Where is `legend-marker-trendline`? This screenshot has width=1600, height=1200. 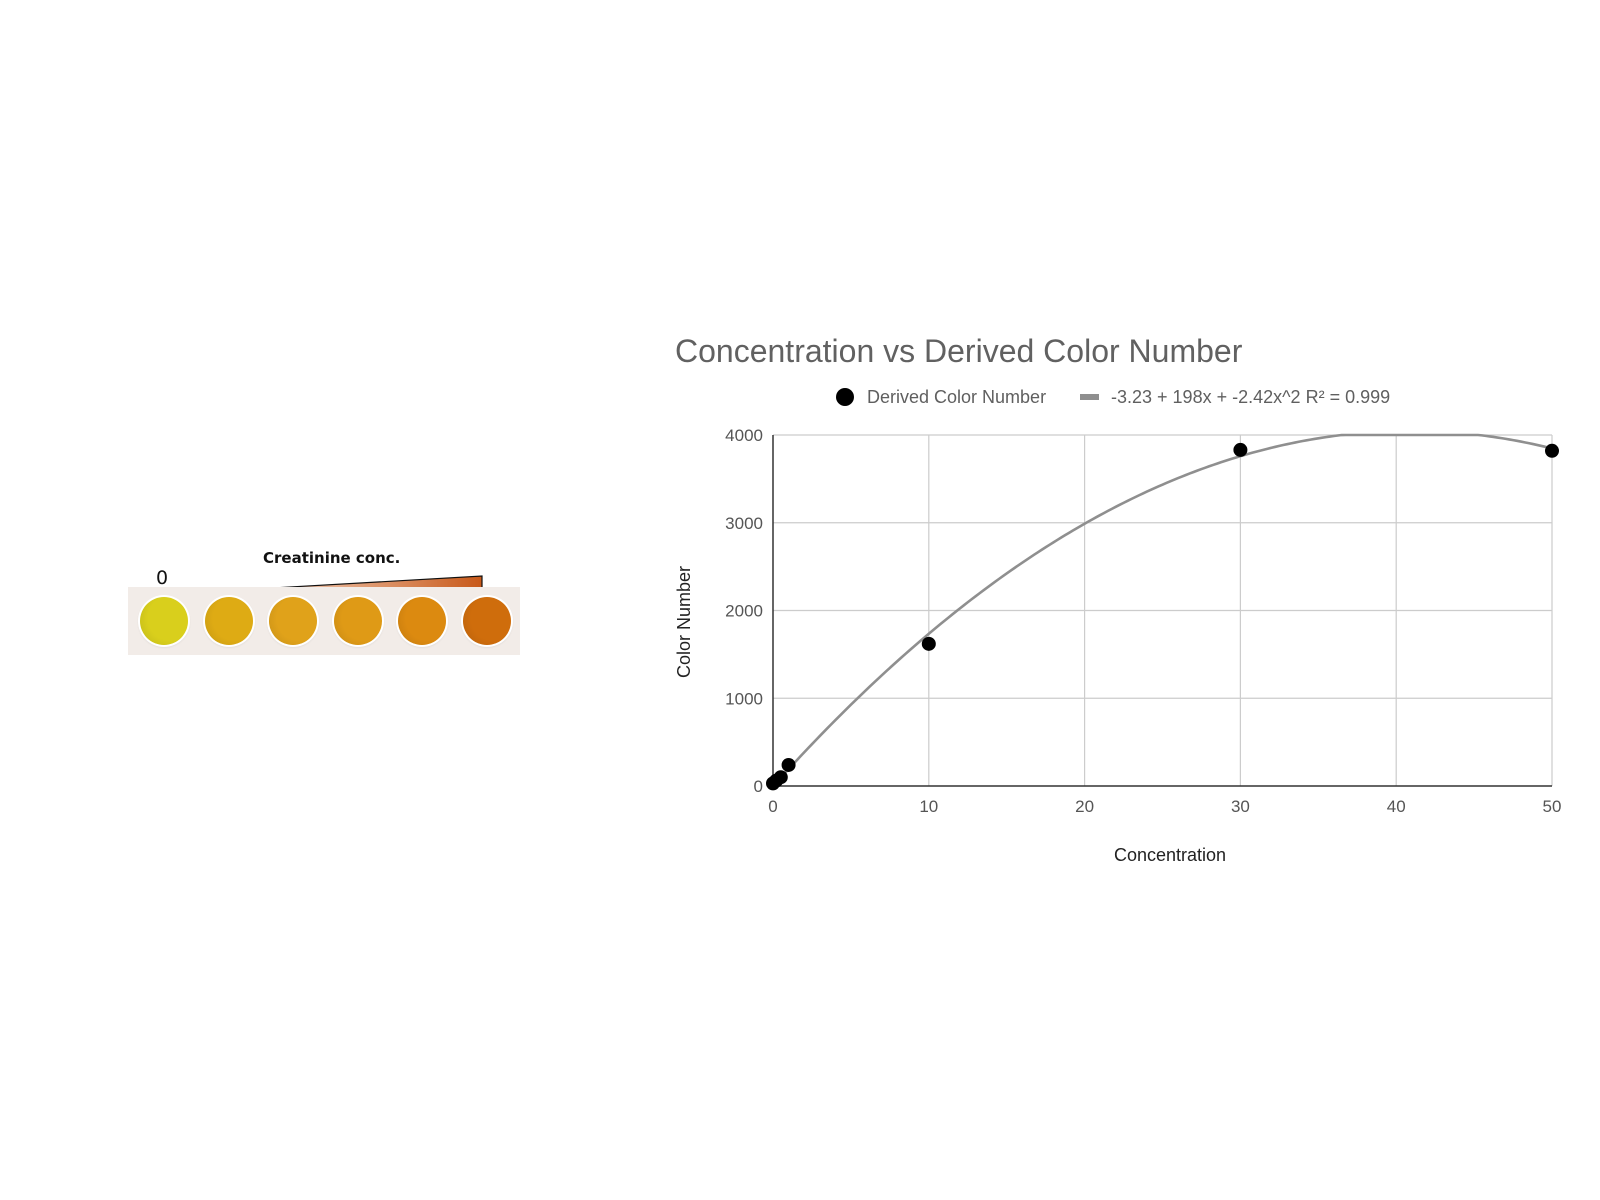
legend-marker-trendline is located at coordinates (1089, 397).